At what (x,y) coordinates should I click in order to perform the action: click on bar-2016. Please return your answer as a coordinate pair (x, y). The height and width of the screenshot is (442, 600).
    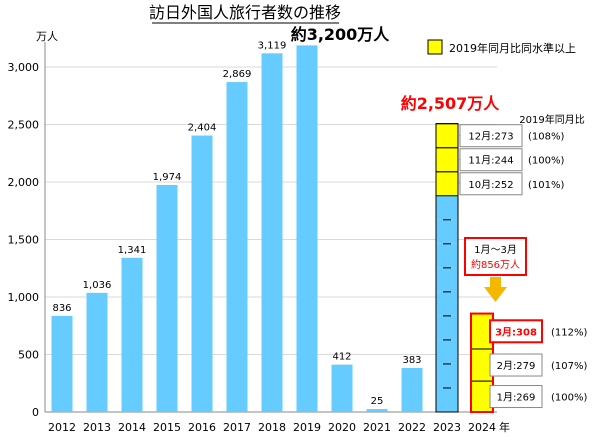
    Looking at the image, I should click on (202, 274).